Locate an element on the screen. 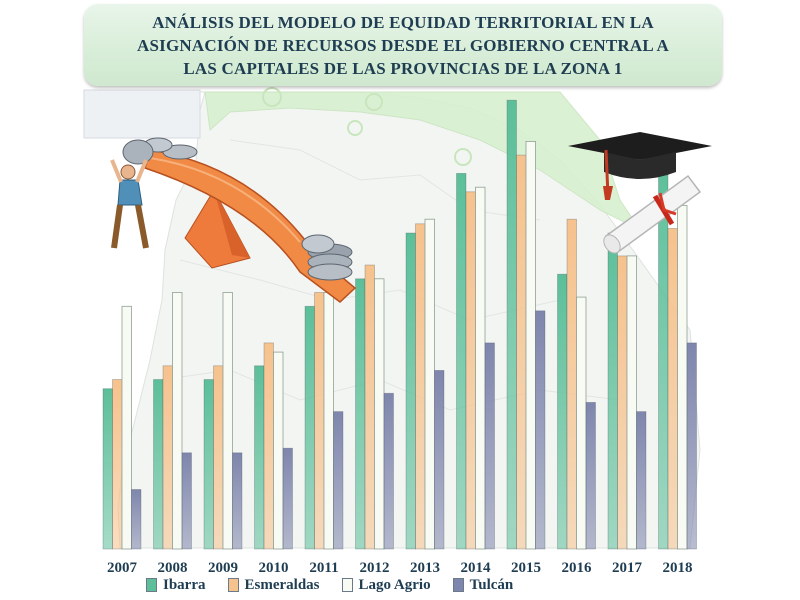 This screenshot has height=600, width=800. x-tick-label-2016: 2016 is located at coordinates (577, 568).